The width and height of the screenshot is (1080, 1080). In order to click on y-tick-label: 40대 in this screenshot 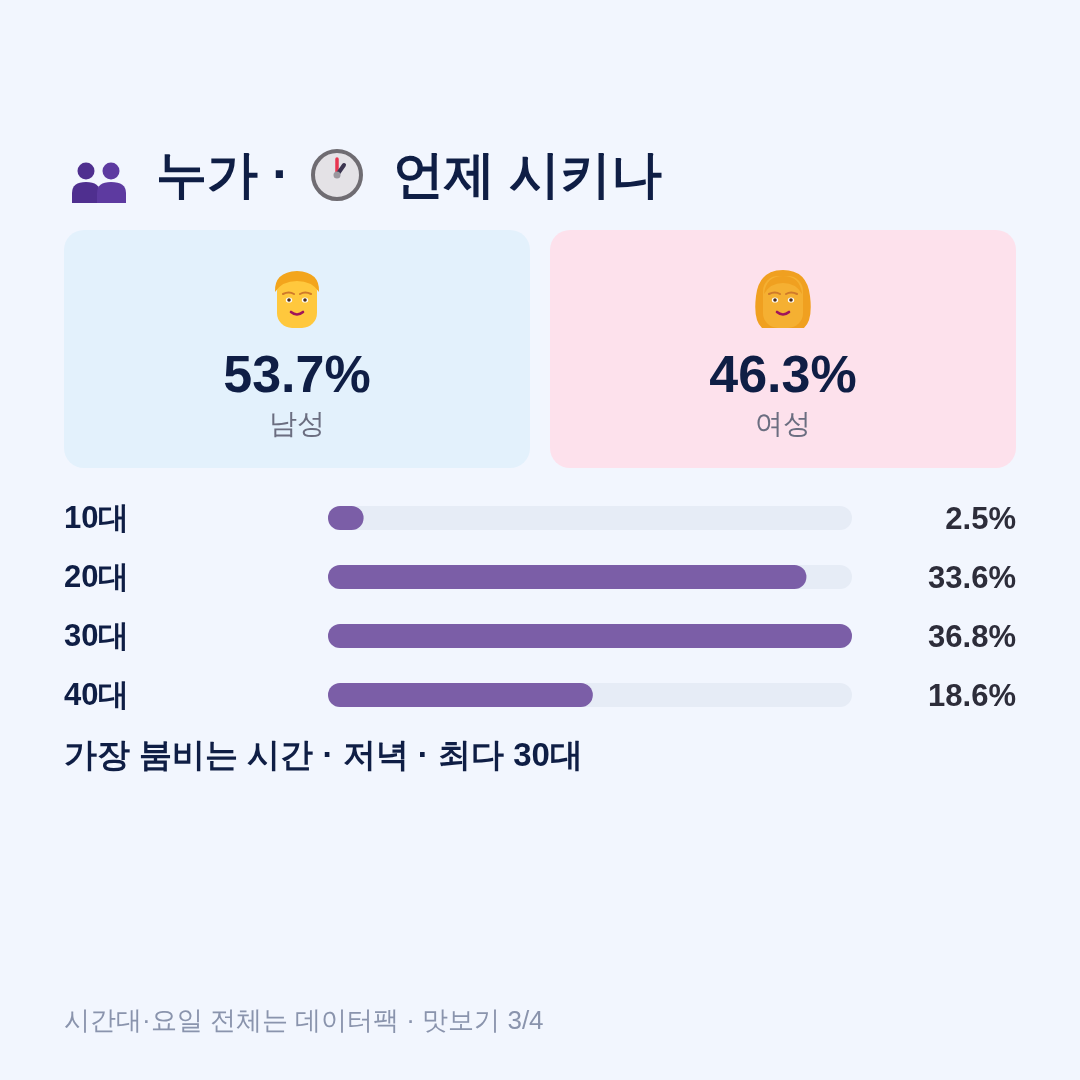, I will do `click(97, 694)`.